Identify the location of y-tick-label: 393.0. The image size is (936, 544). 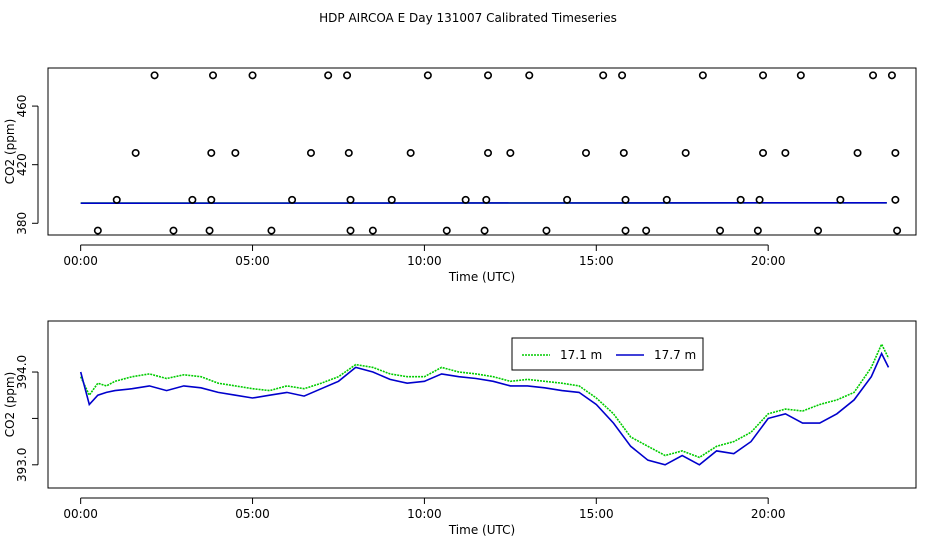
(22, 465).